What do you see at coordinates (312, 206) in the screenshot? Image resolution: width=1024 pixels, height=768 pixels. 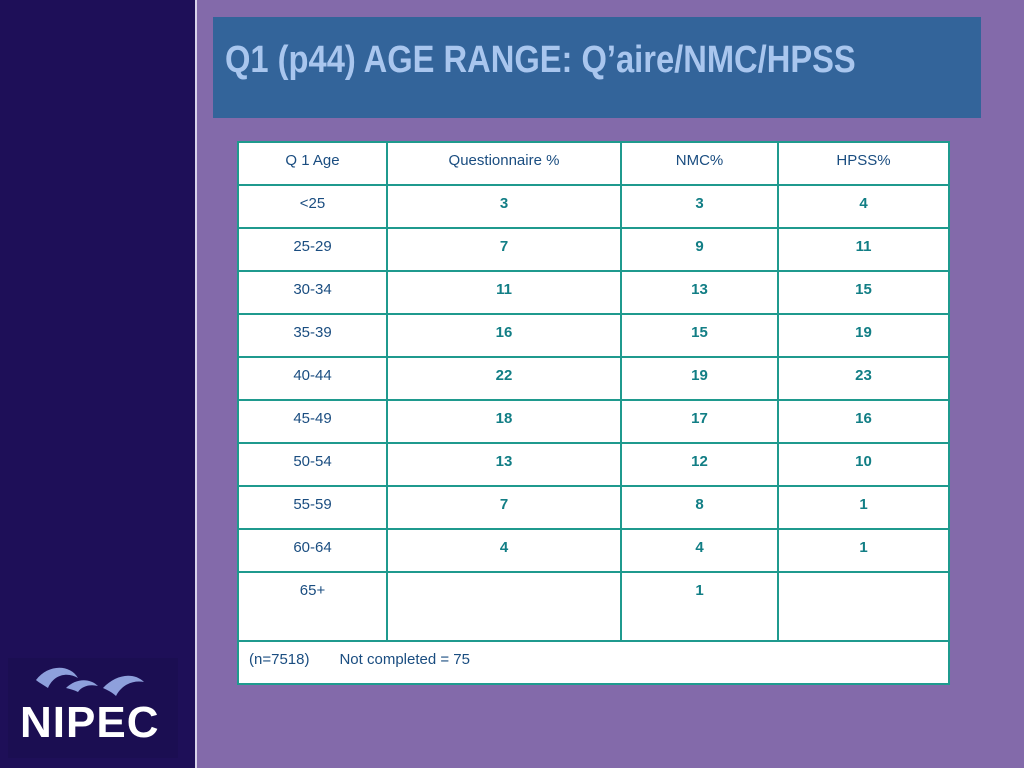 I see `age-cell: <25` at bounding box center [312, 206].